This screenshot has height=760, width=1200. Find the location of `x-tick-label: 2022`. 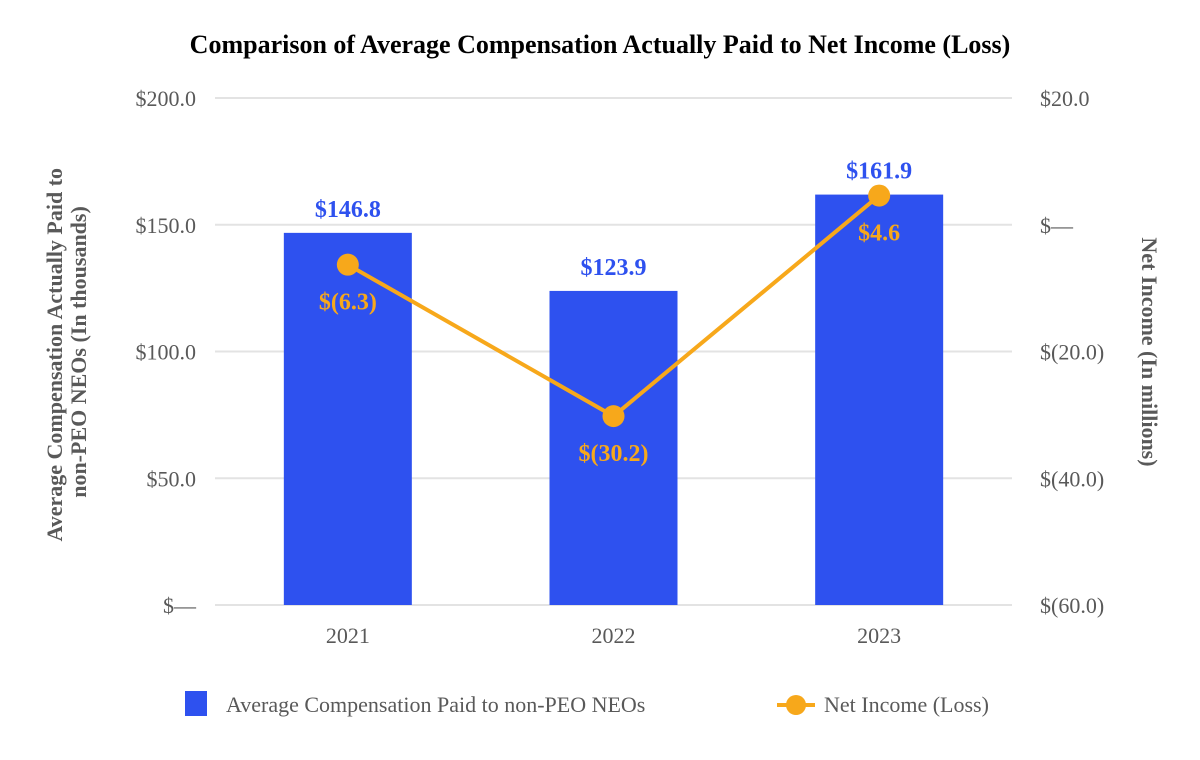

x-tick-label: 2022 is located at coordinates (614, 635).